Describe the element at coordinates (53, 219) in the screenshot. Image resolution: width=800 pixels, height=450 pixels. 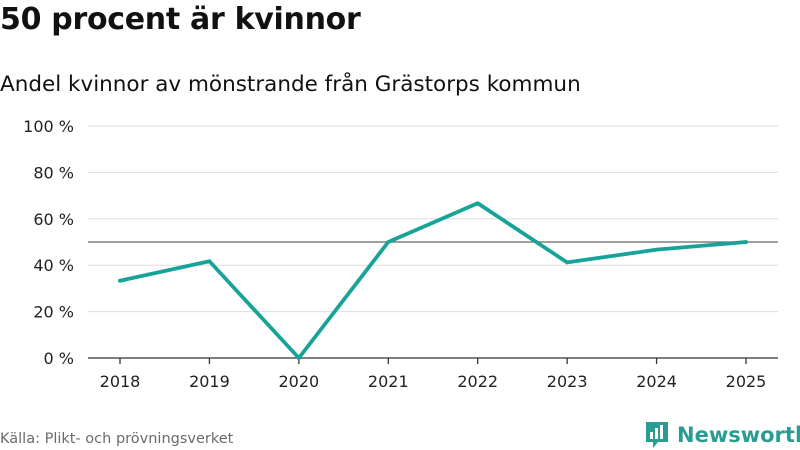
I see `y-tick-label: 60 %` at that location.